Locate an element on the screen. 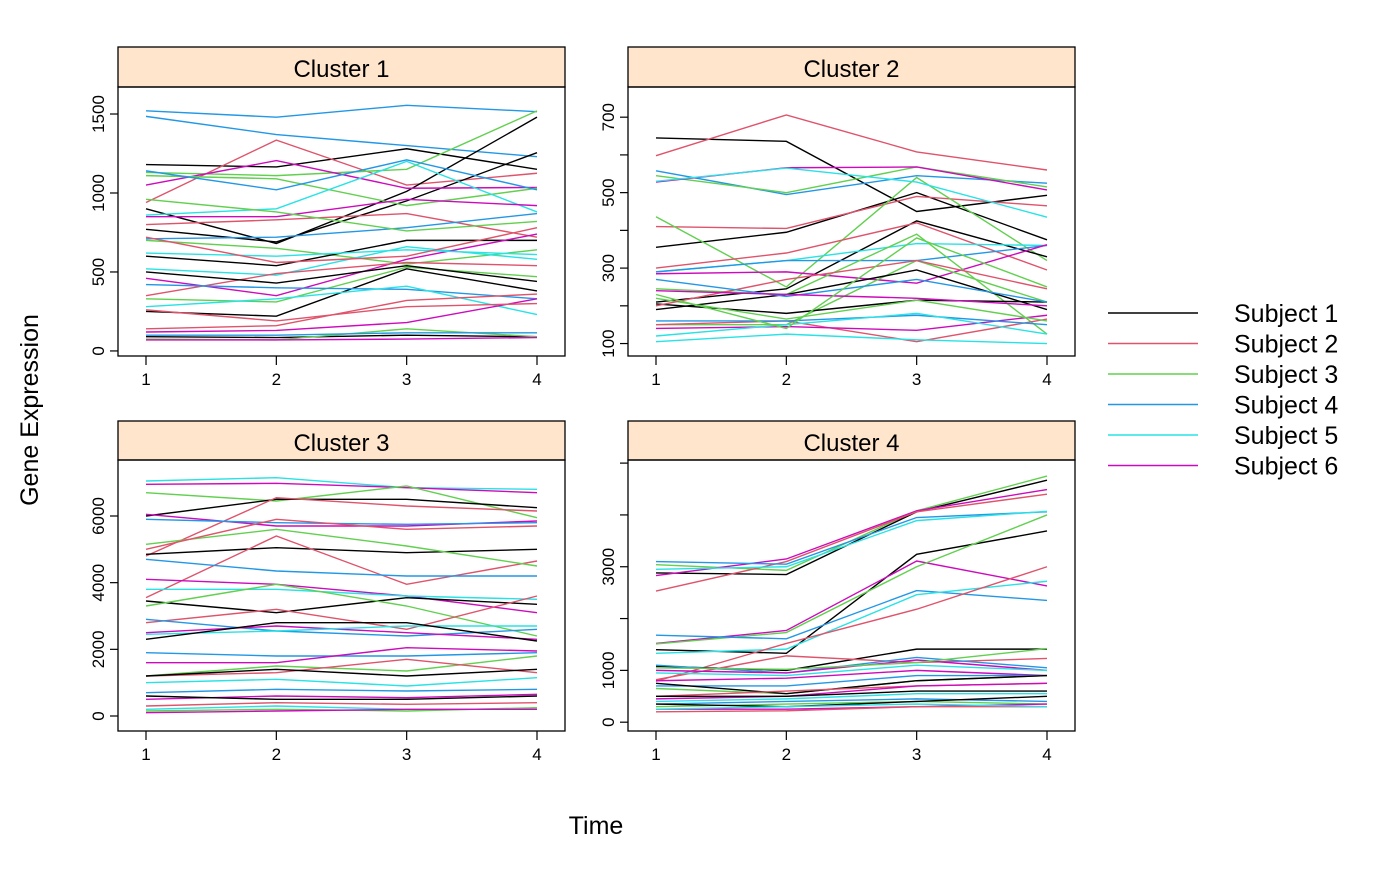 The image size is (1400, 871). legend-label: Subject 6 is located at coordinates (1286, 467).